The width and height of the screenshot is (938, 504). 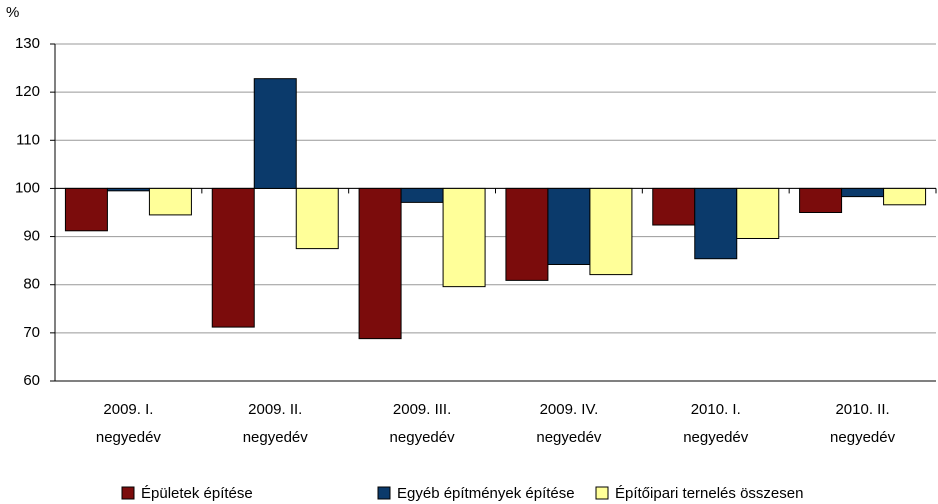 What do you see at coordinates (128, 409) in the screenshot?
I see `x-tick-label: 2009. I.` at bounding box center [128, 409].